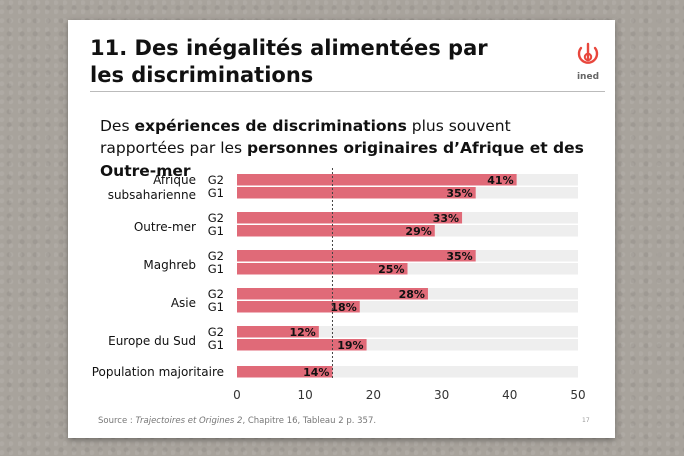 The width and height of the screenshot is (684, 456). I want to click on category-label: Asie, so click(183, 303).